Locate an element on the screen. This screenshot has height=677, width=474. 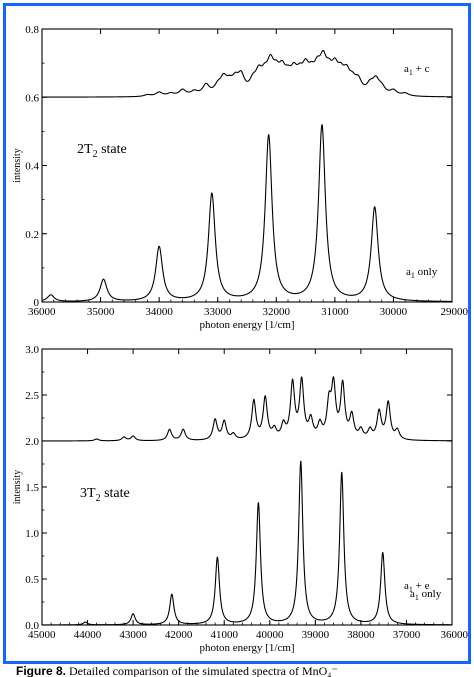
panel1-xtick-label: 35000 is located at coordinates (101, 312).